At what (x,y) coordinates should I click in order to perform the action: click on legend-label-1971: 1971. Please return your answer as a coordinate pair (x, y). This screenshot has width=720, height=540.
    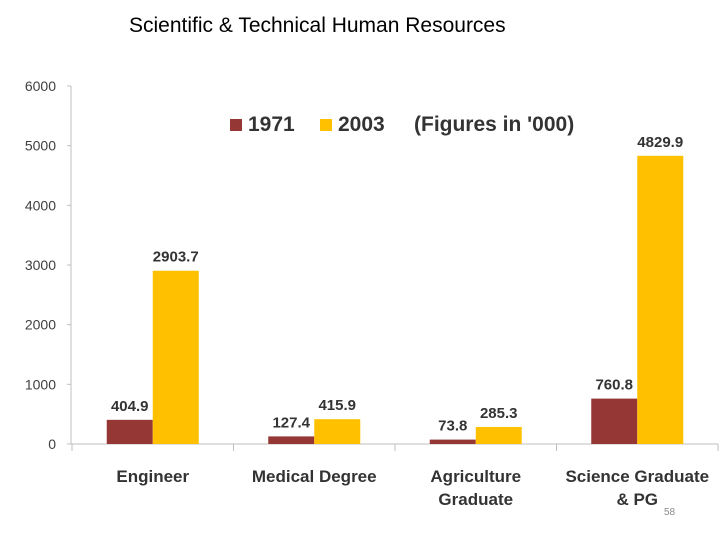
    Looking at the image, I should click on (271, 124).